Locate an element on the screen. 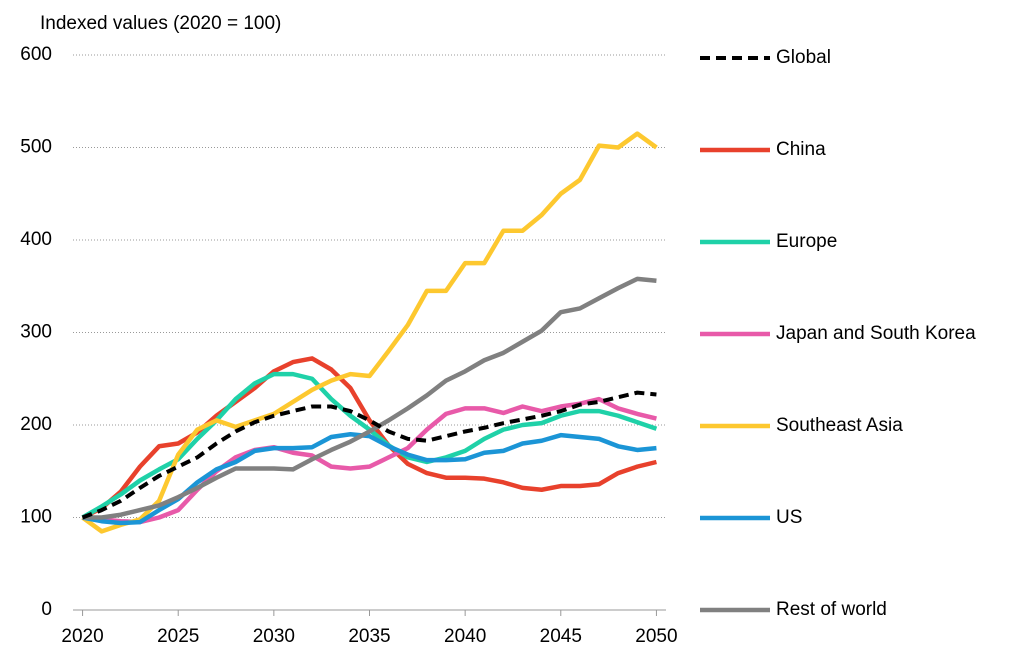  legend-label: Global is located at coordinates (803, 57).